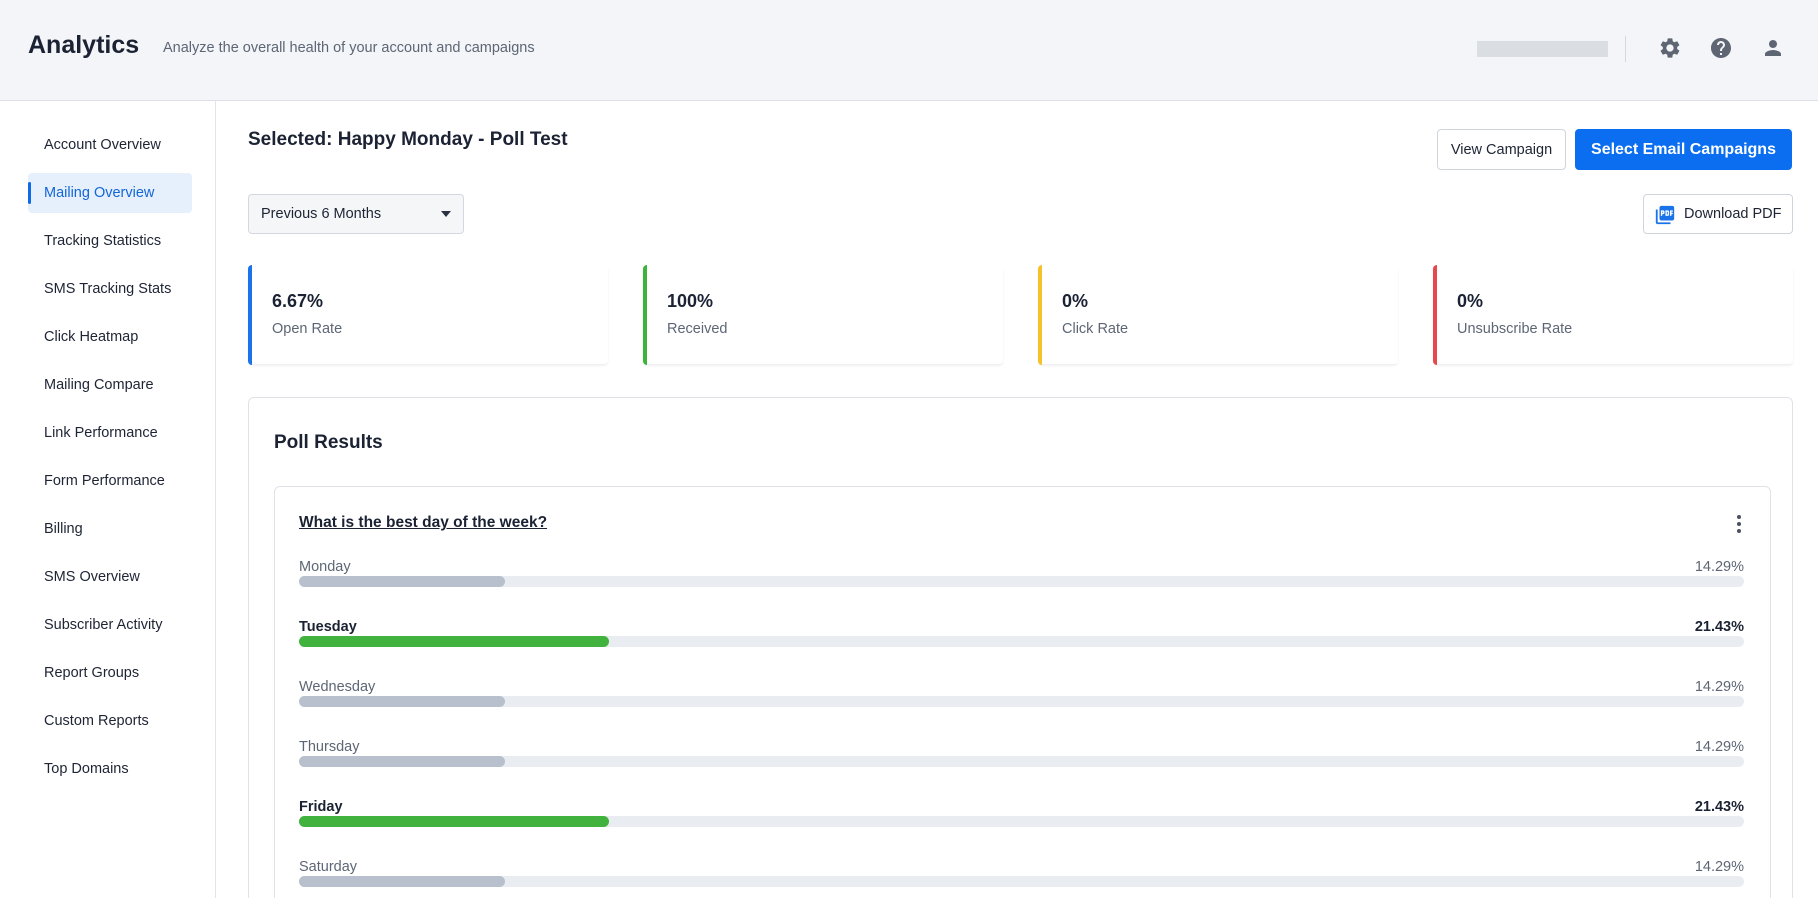 Image resolution: width=1818 pixels, height=898 pixels. Describe the element at coordinates (1625, 49) in the screenshot. I see `topbar-divider` at that location.